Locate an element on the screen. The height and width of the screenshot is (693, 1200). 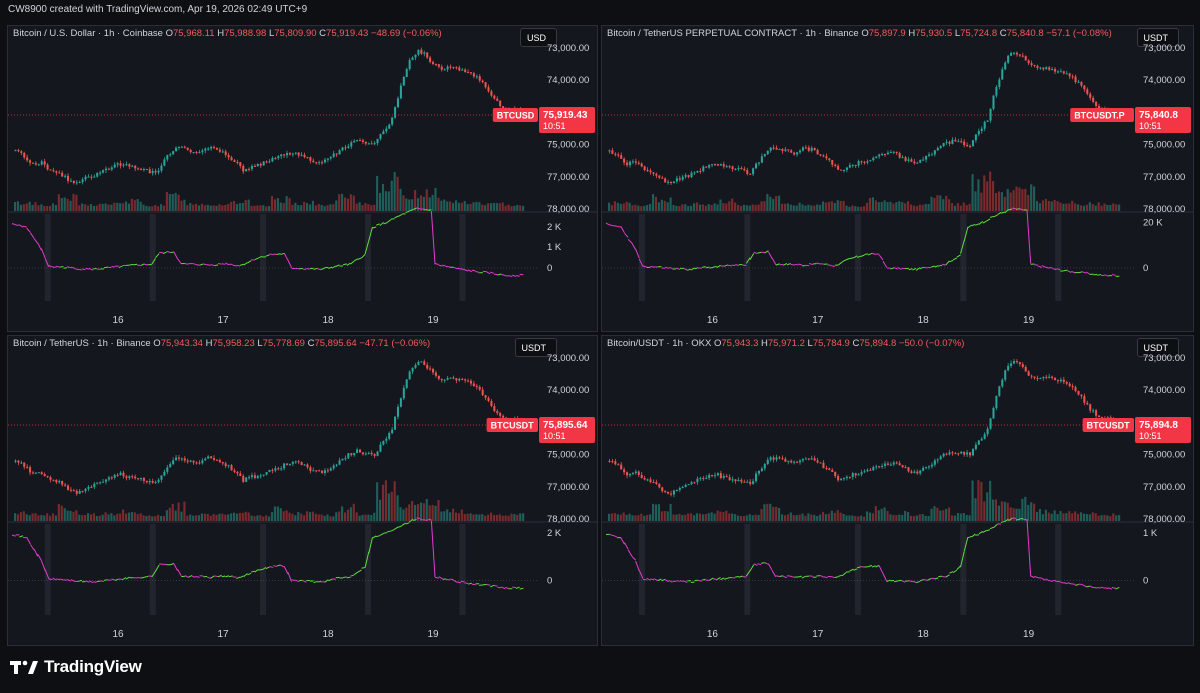
tradingview-logo: TradingView is located at coordinates (76, 667).